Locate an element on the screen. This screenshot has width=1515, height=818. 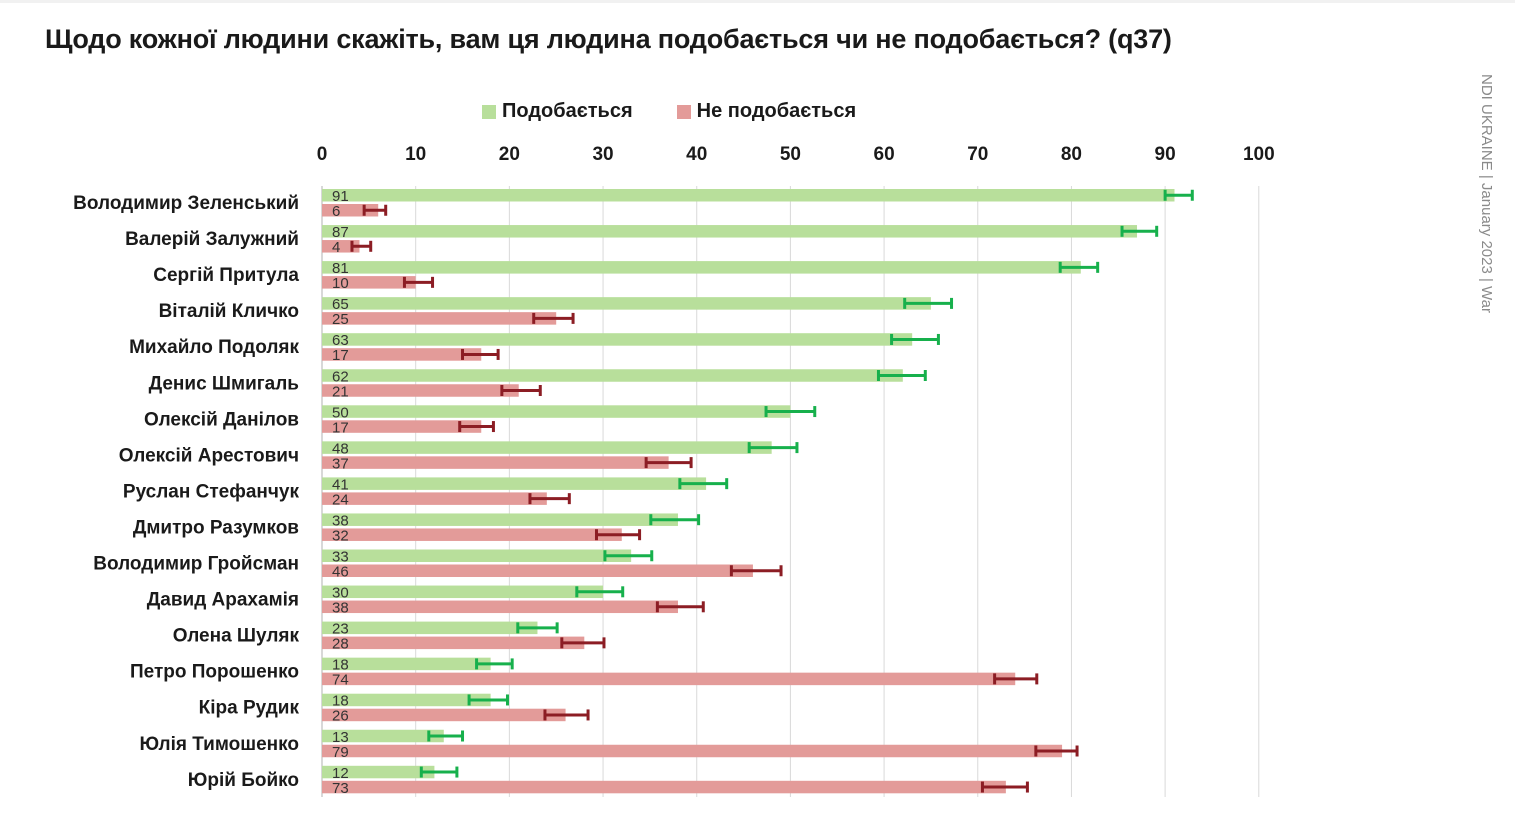
category-label: Сергій Притула is located at coordinates (226, 275).